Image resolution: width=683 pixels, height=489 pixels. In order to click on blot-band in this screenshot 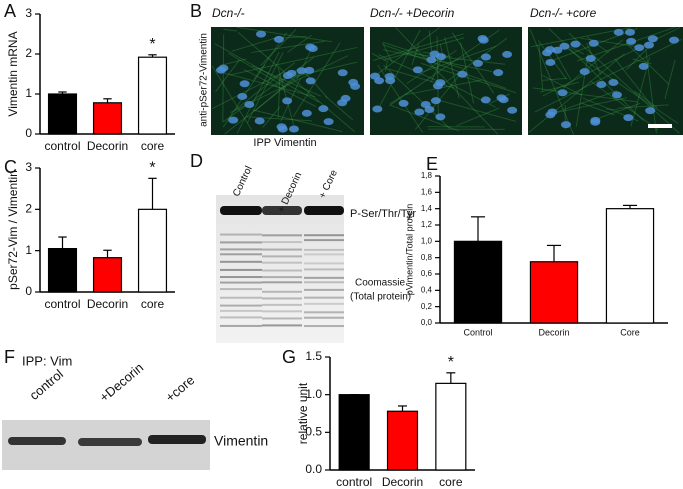, I will do `click(177, 439)`.